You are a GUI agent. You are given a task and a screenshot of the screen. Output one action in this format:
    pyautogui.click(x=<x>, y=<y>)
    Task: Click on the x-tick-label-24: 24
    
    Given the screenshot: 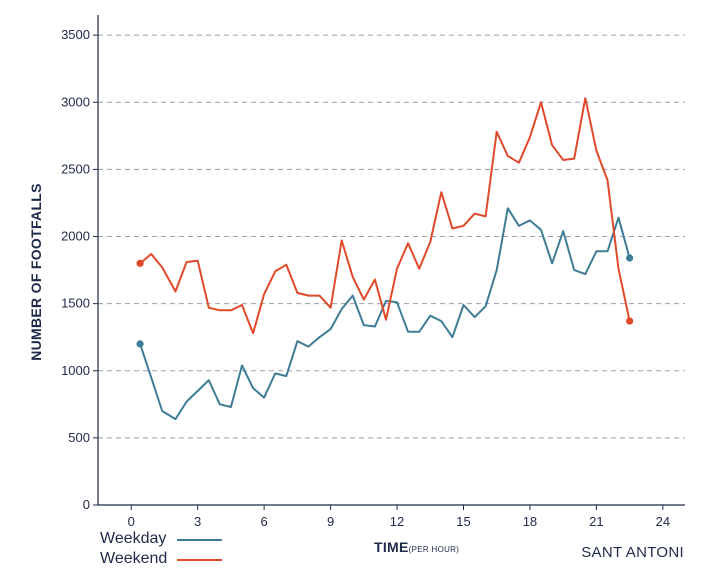 What is the action you would take?
    pyautogui.click(x=663, y=521)
    